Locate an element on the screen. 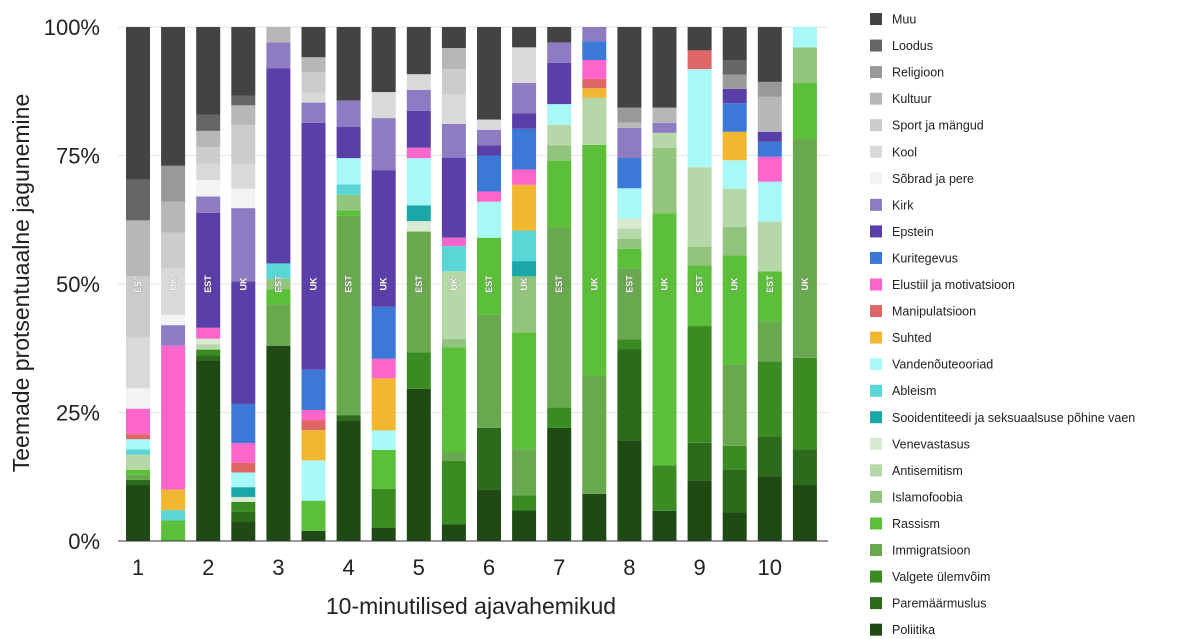 This screenshot has width=1203, height=639. legend-label: Paremäärmuslus is located at coordinates (939, 604).